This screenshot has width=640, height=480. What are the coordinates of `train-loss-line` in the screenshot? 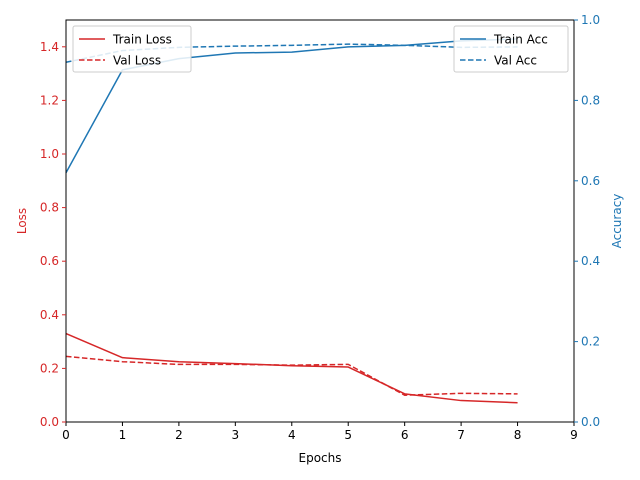 It's located at (291, 368).